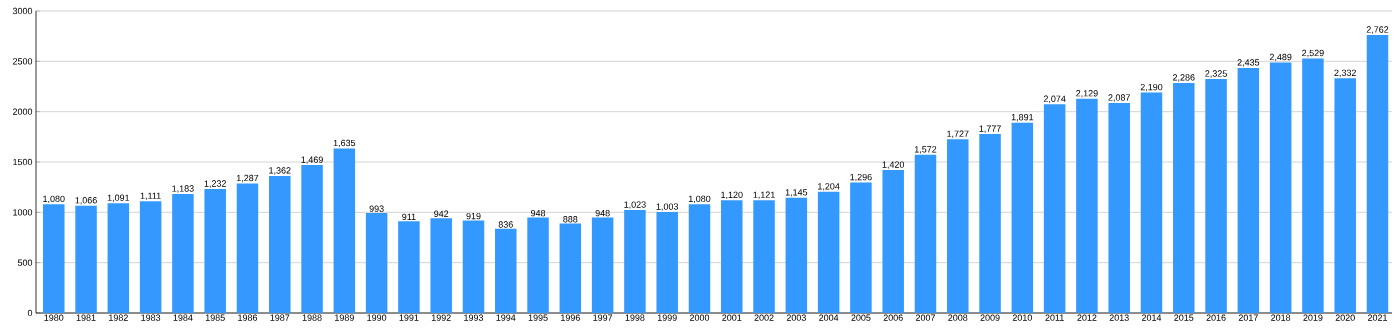 Image resolution: width=1400 pixels, height=330 pixels. I want to click on data-label: 888, so click(570, 219).